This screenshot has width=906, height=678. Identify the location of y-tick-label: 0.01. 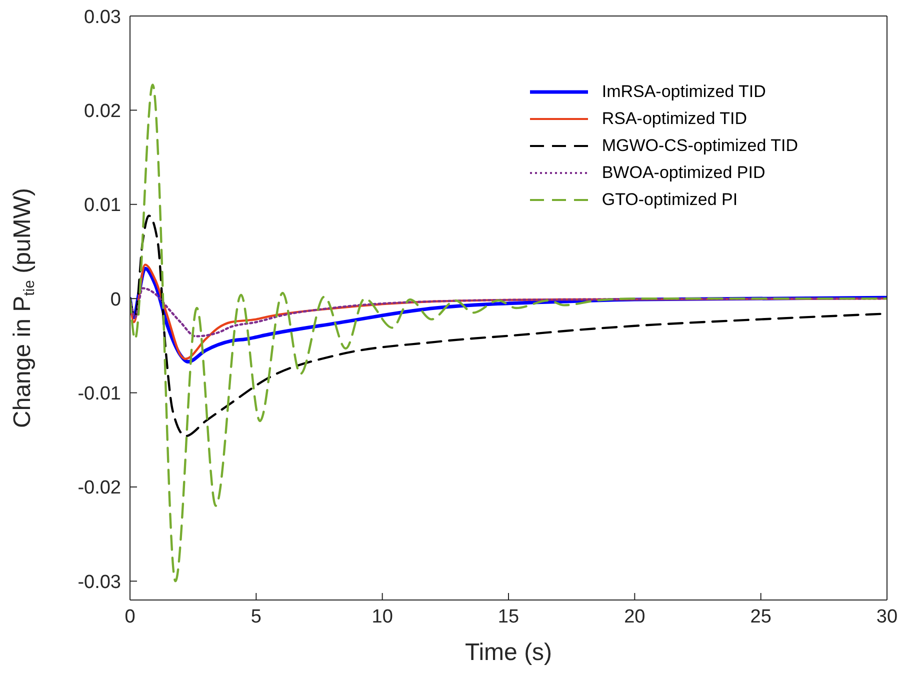
(102, 205).